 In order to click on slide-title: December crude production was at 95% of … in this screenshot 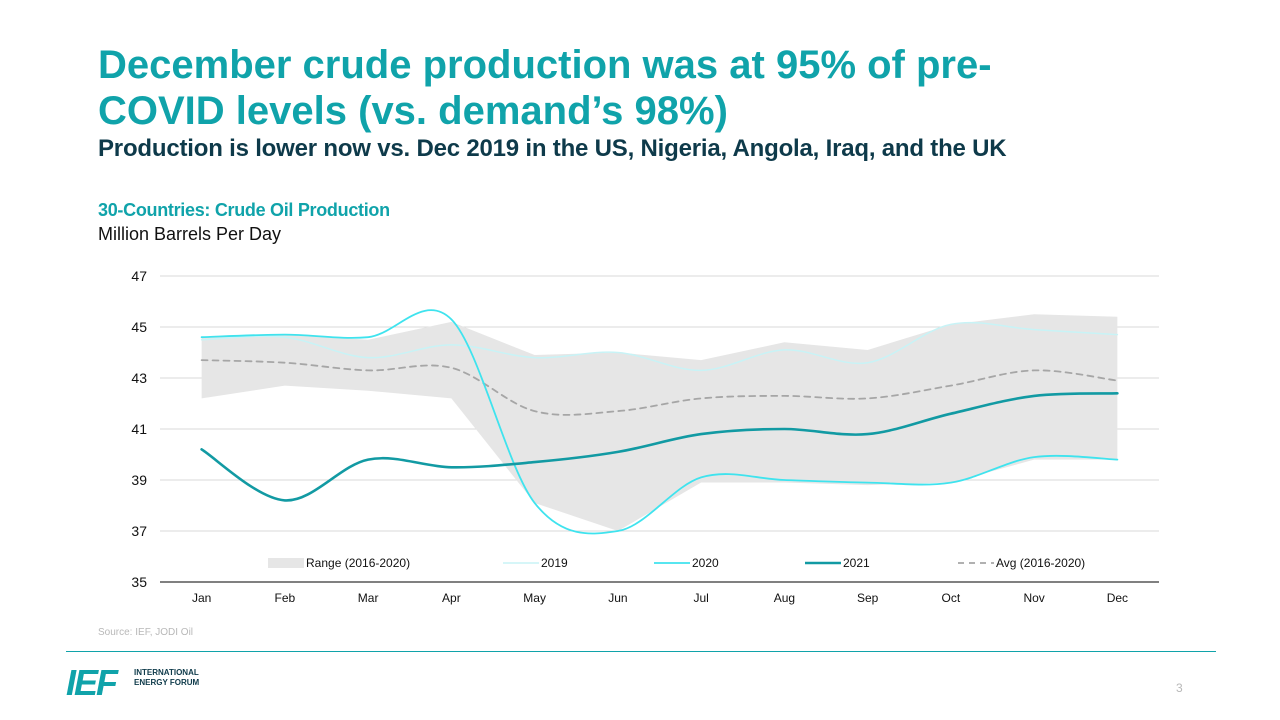, I will do `click(545, 88)`.